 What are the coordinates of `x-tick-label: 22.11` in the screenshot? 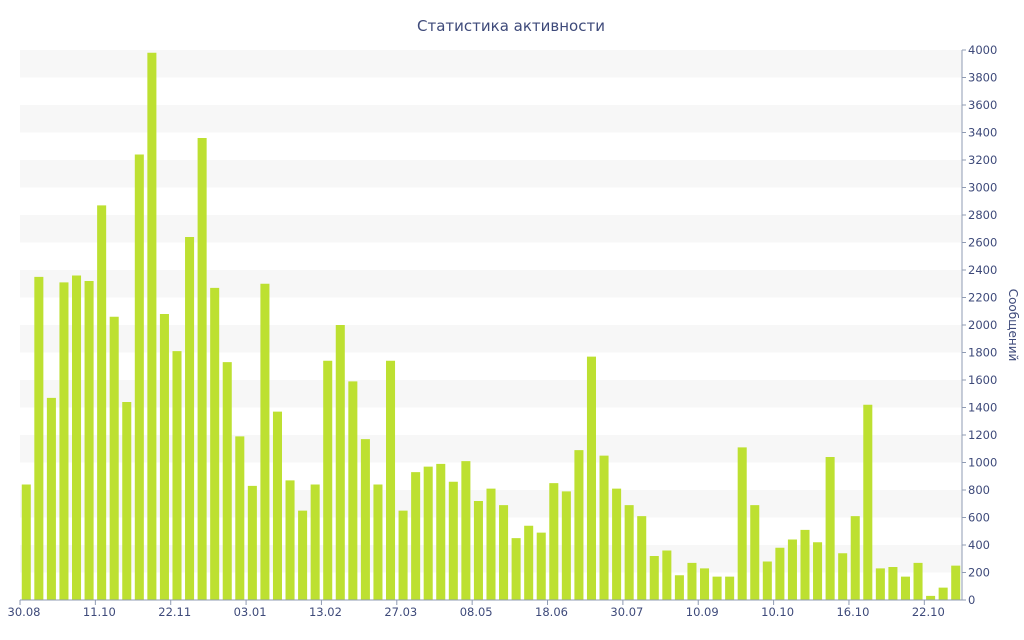 It's located at (174, 612).